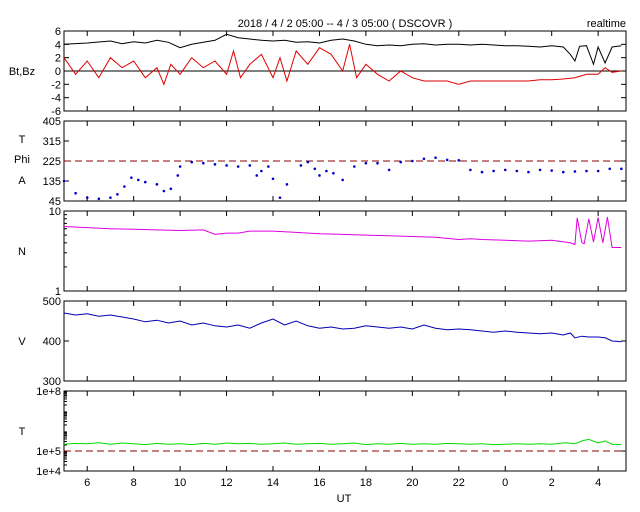 Image resolution: width=640 pixels, height=512 pixels. I want to click on y-tick-label: 1e+4, so click(48, 472).